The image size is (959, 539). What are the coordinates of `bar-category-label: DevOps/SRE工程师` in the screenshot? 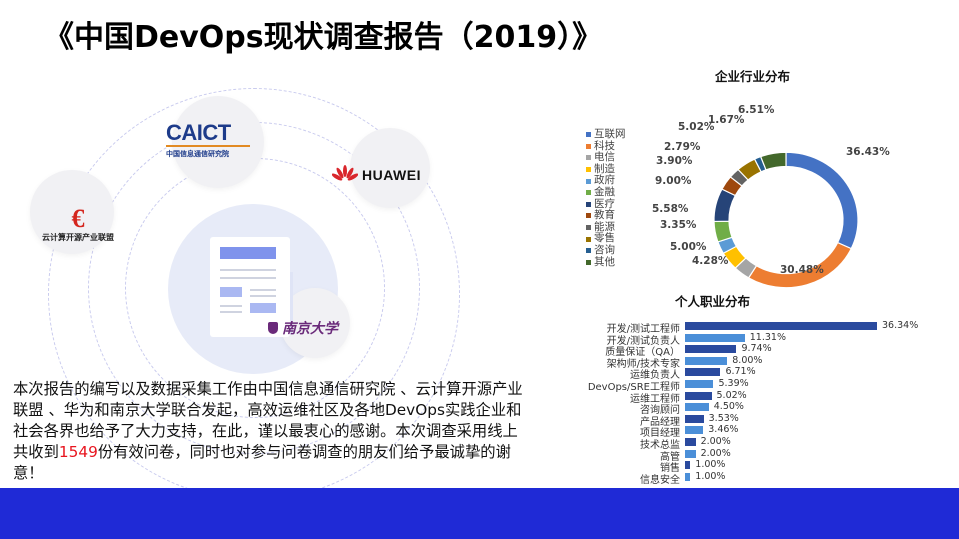 It's located at (633, 387).